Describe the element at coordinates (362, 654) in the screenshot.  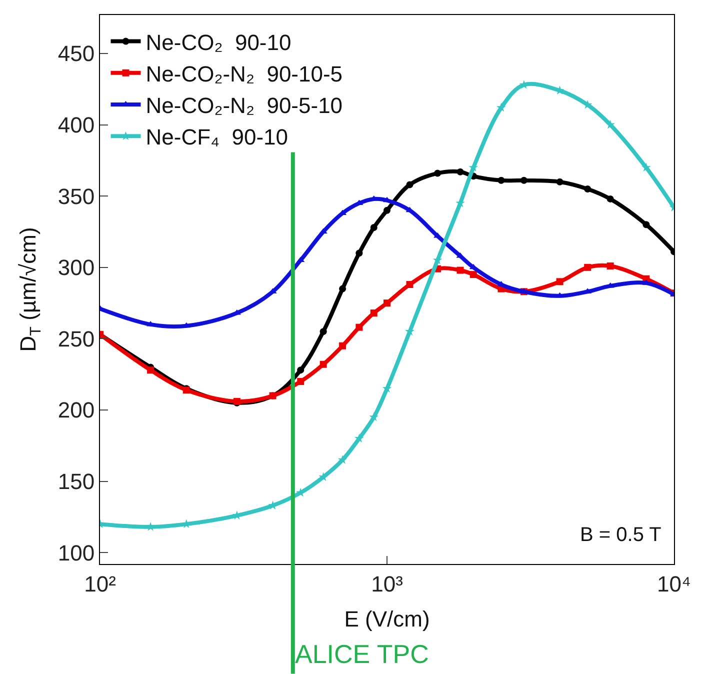
I see `ref-line-label: ALICE TPC` at that location.